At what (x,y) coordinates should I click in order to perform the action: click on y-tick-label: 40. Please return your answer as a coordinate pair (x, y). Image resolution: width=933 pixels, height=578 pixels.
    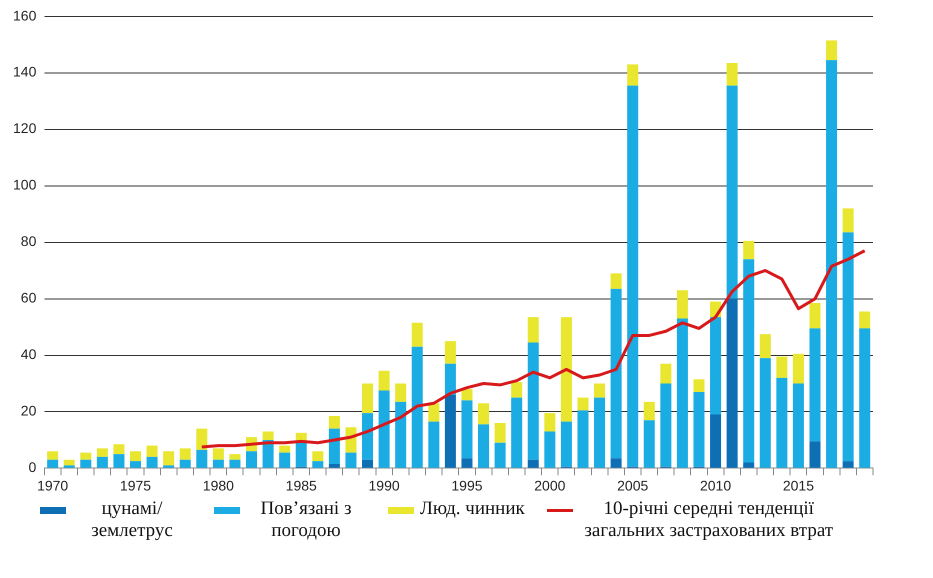
    Looking at the image, I should click on (28, 354).